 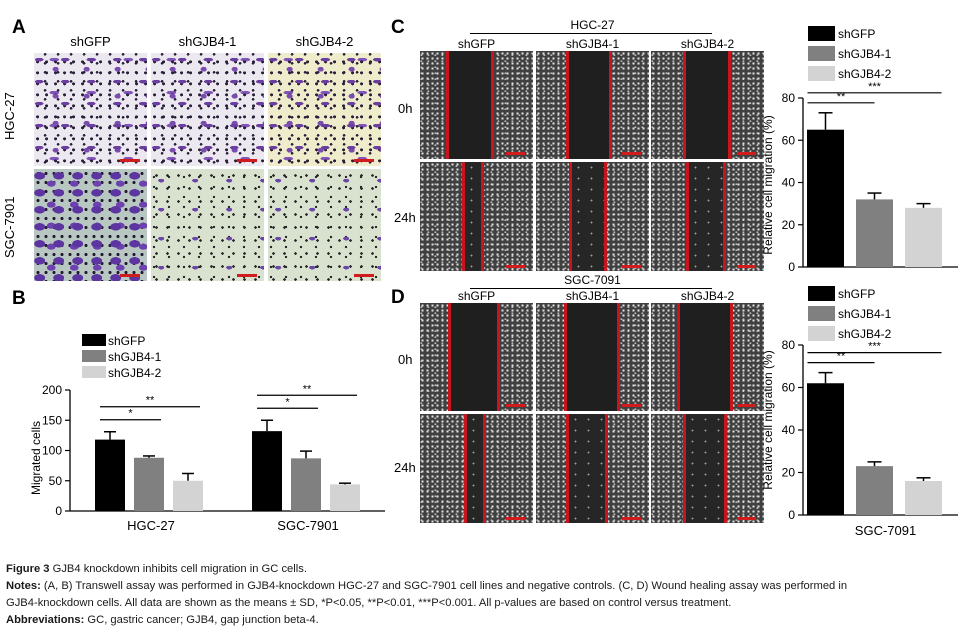 I want to click on title-underline, so click(x=591, y=33).